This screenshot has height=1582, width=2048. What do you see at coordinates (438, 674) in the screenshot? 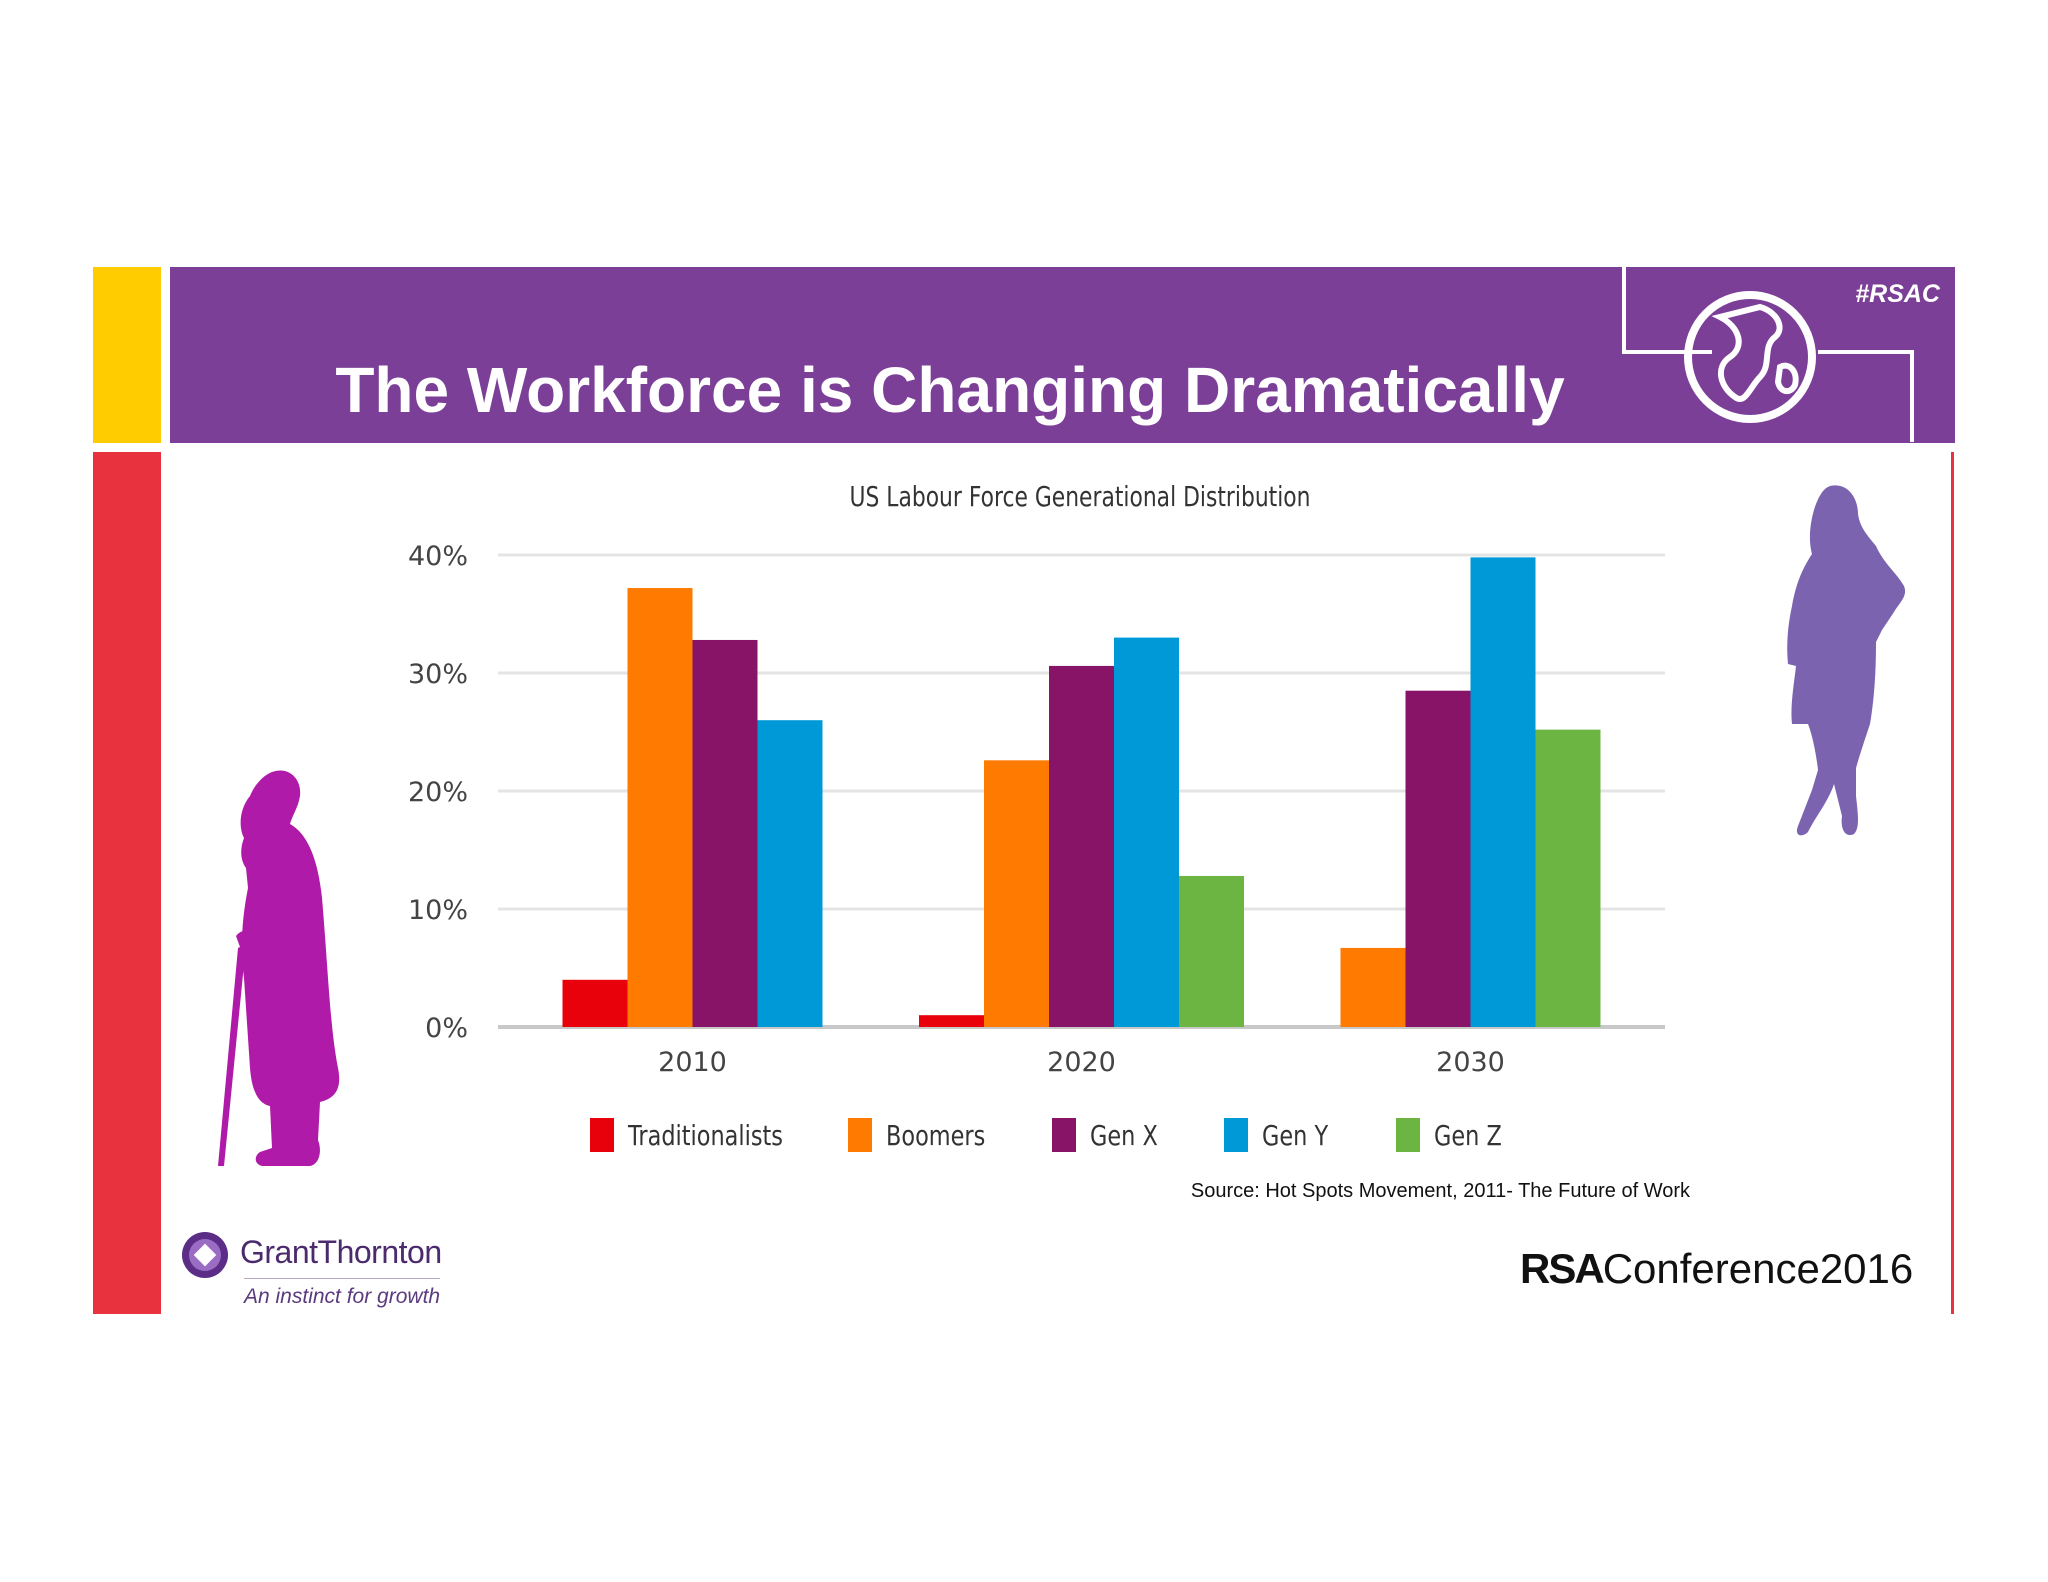
I see `y-tick-label: 30%` at bounding box center [438, 674].